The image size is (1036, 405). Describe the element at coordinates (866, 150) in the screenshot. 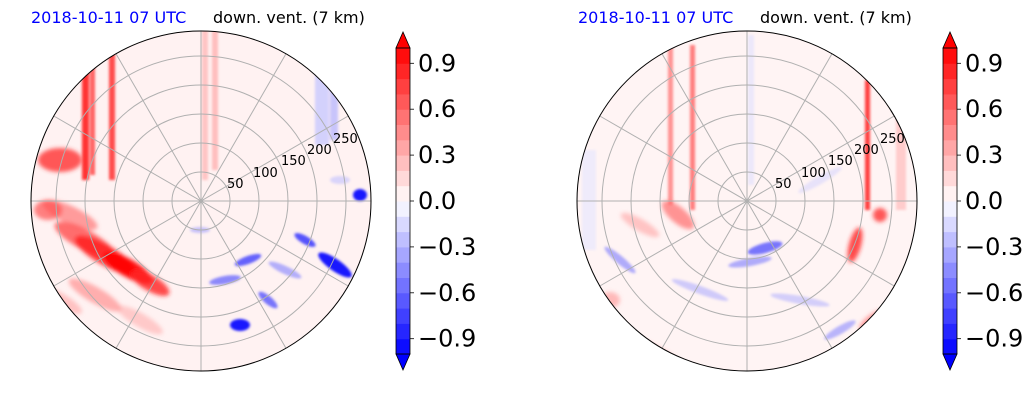

I see `panel-2-ring-label: 200` at that location.